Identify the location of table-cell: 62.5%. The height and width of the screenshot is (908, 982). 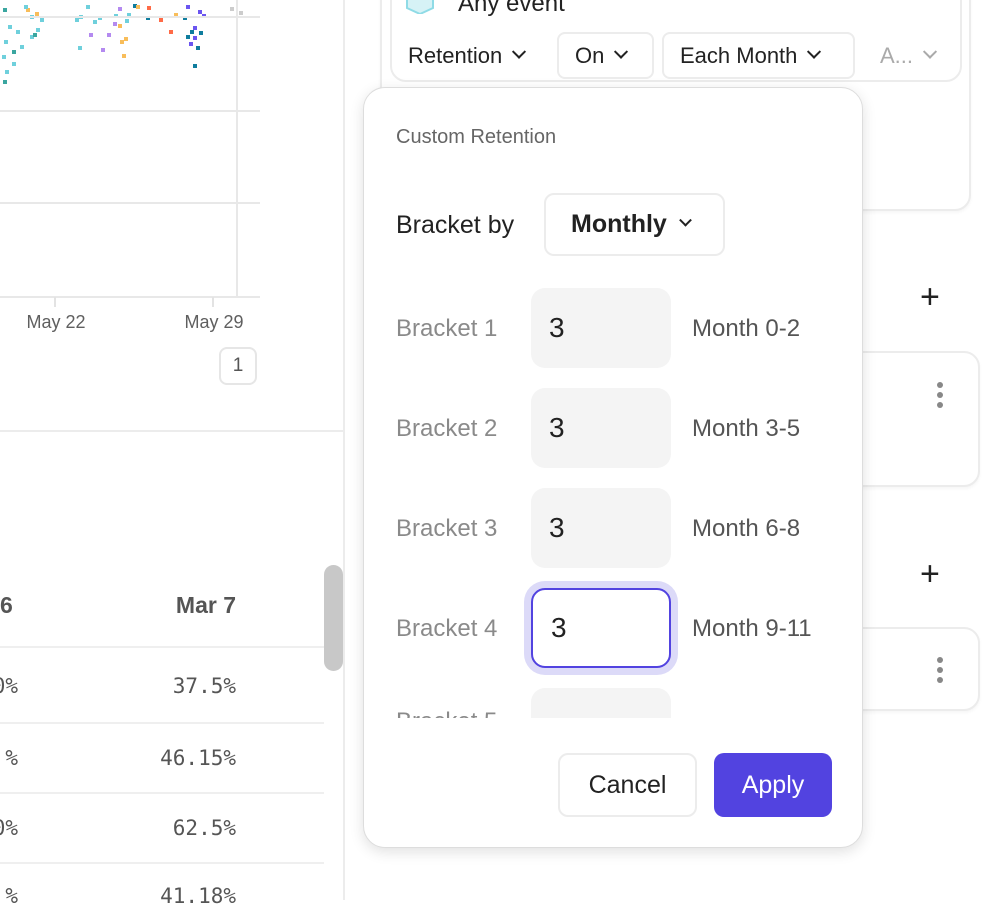
(204, 828).